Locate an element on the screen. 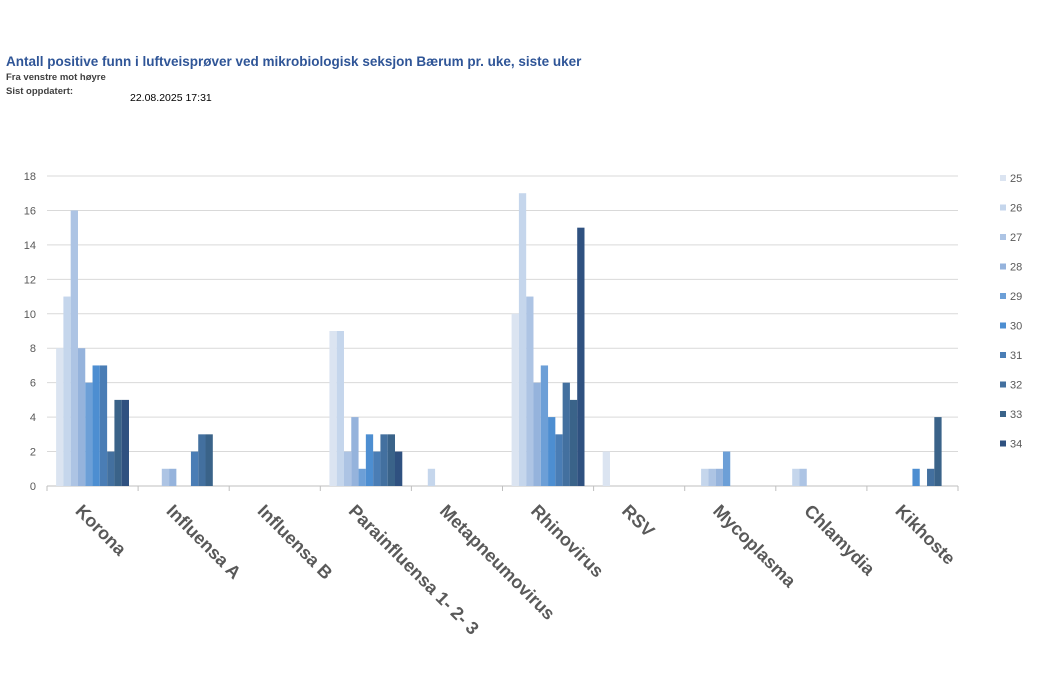 The image size is (1040, 694). y-tick-label: 6 is located at coordinates (33, 384).